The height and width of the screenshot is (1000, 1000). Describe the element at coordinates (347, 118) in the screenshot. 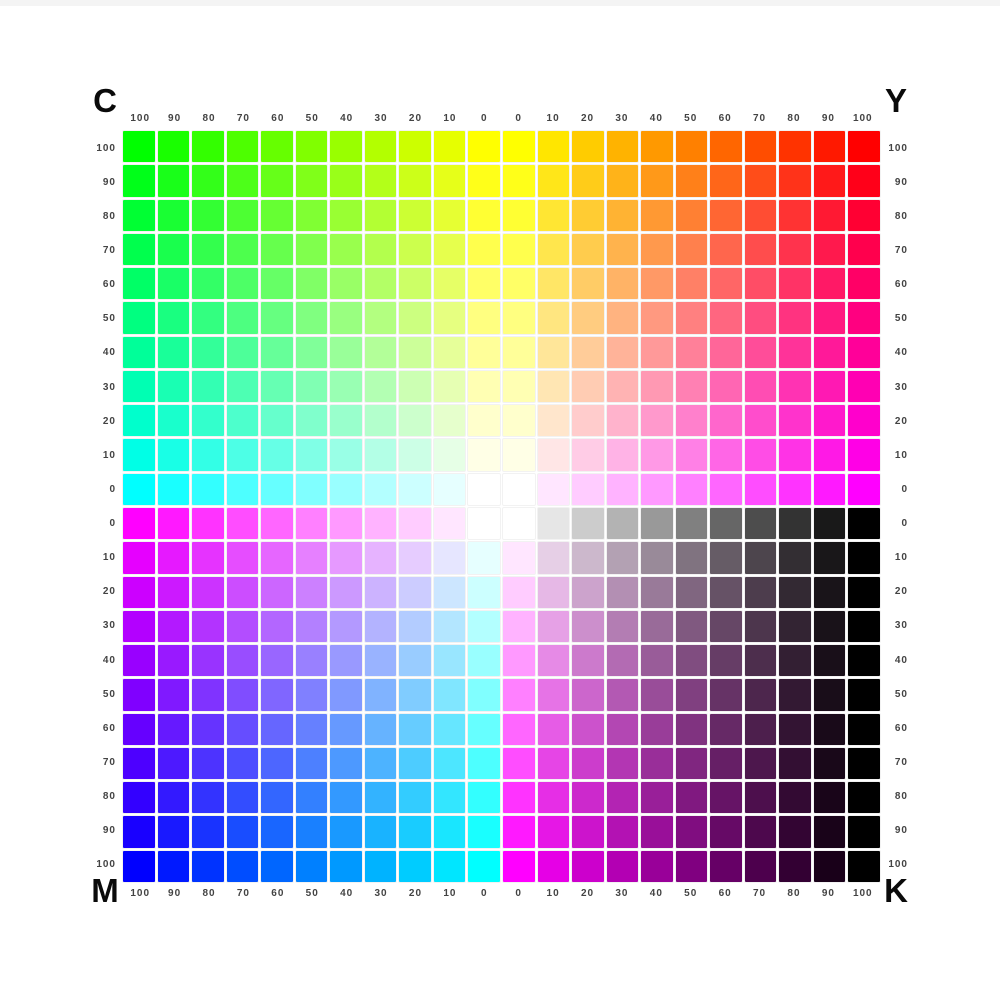

I see `top-axis-tick: 40` at that location.